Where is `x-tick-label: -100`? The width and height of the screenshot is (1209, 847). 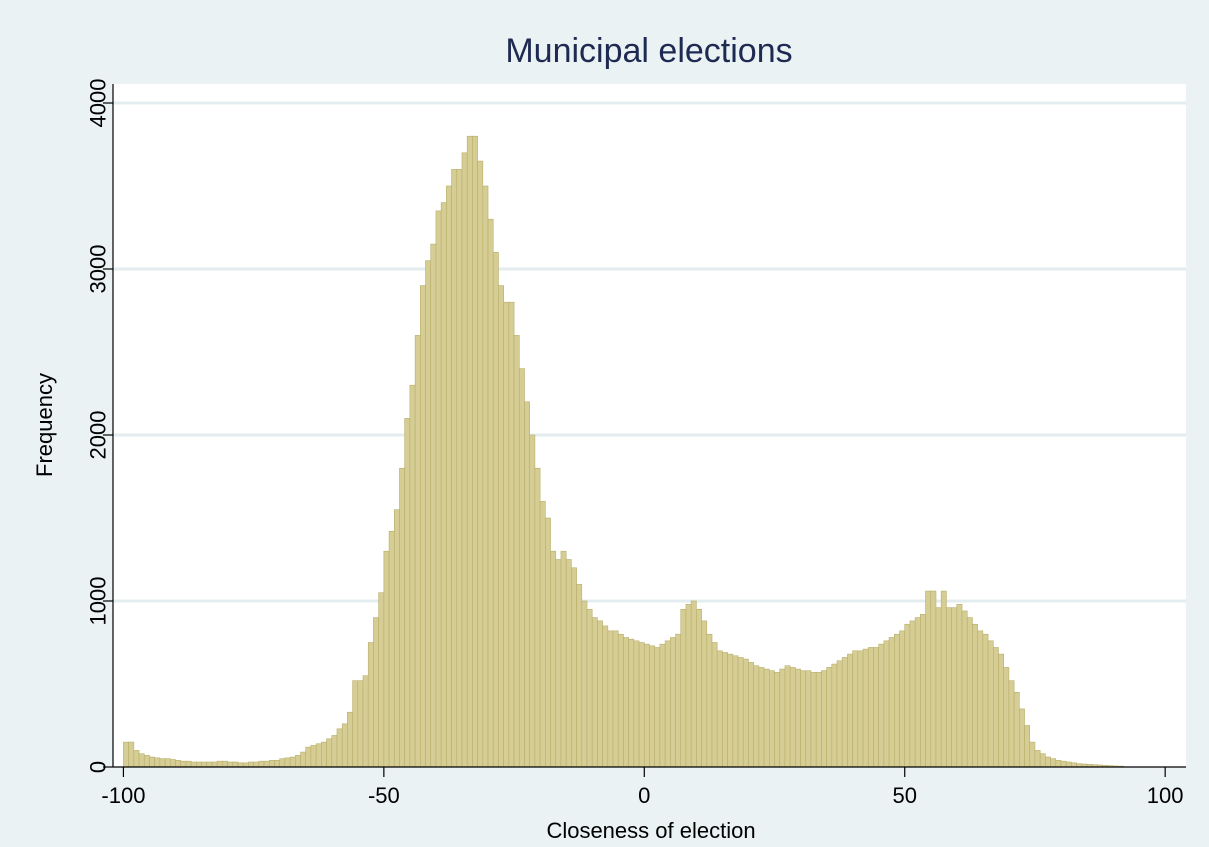
x-tick-label: -100 is located at coordinates (123, 795).